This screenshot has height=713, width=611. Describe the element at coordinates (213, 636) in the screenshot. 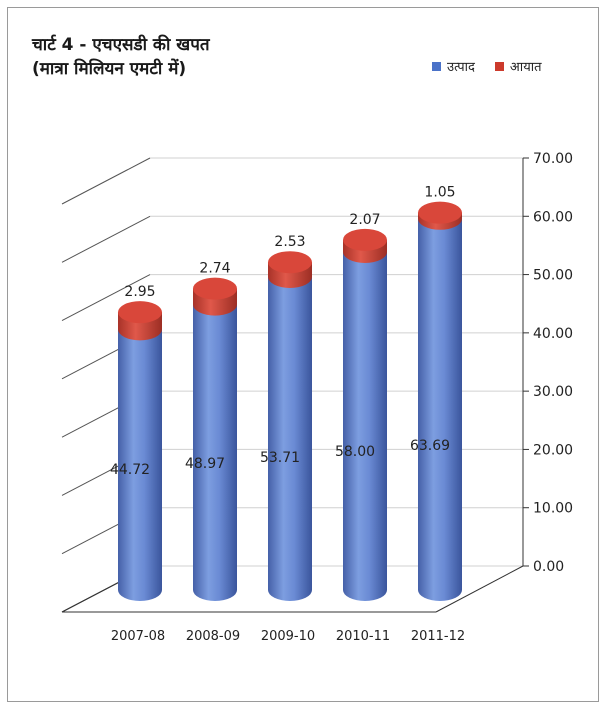

I see `x-tick-label: 2008-09` at that location.